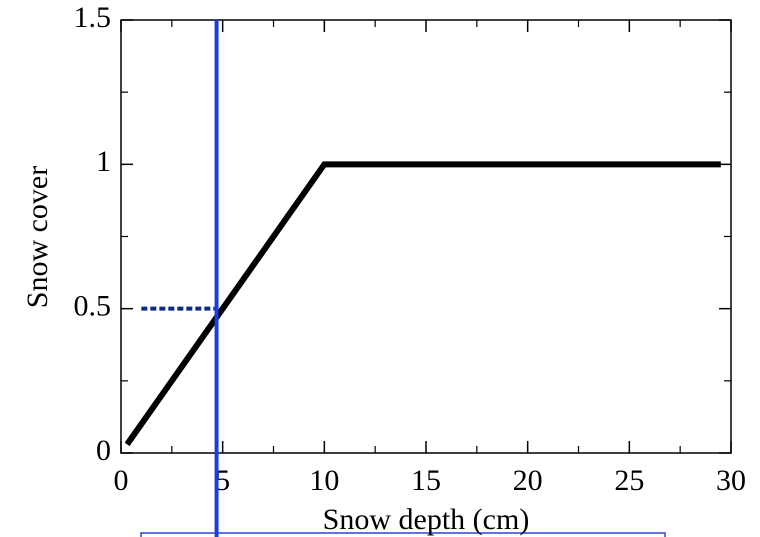 The height and width of the screenshot is (537, 760). Describe the element at coordinates (629, 480) in the screenshot. I see `x-tick-label: 25` at that location.